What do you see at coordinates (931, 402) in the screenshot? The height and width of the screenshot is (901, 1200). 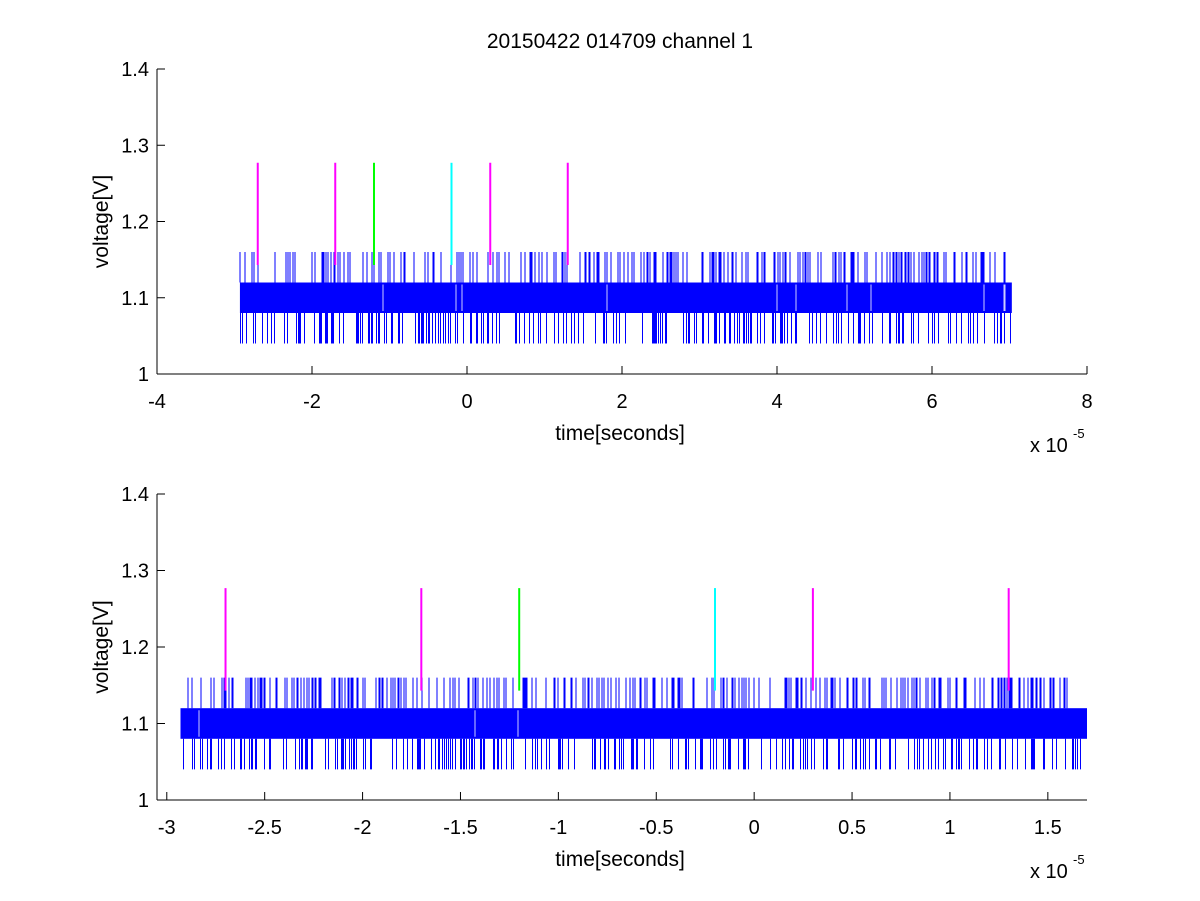 I see `x-tick-label: 6` at bounding box center [931, 402].